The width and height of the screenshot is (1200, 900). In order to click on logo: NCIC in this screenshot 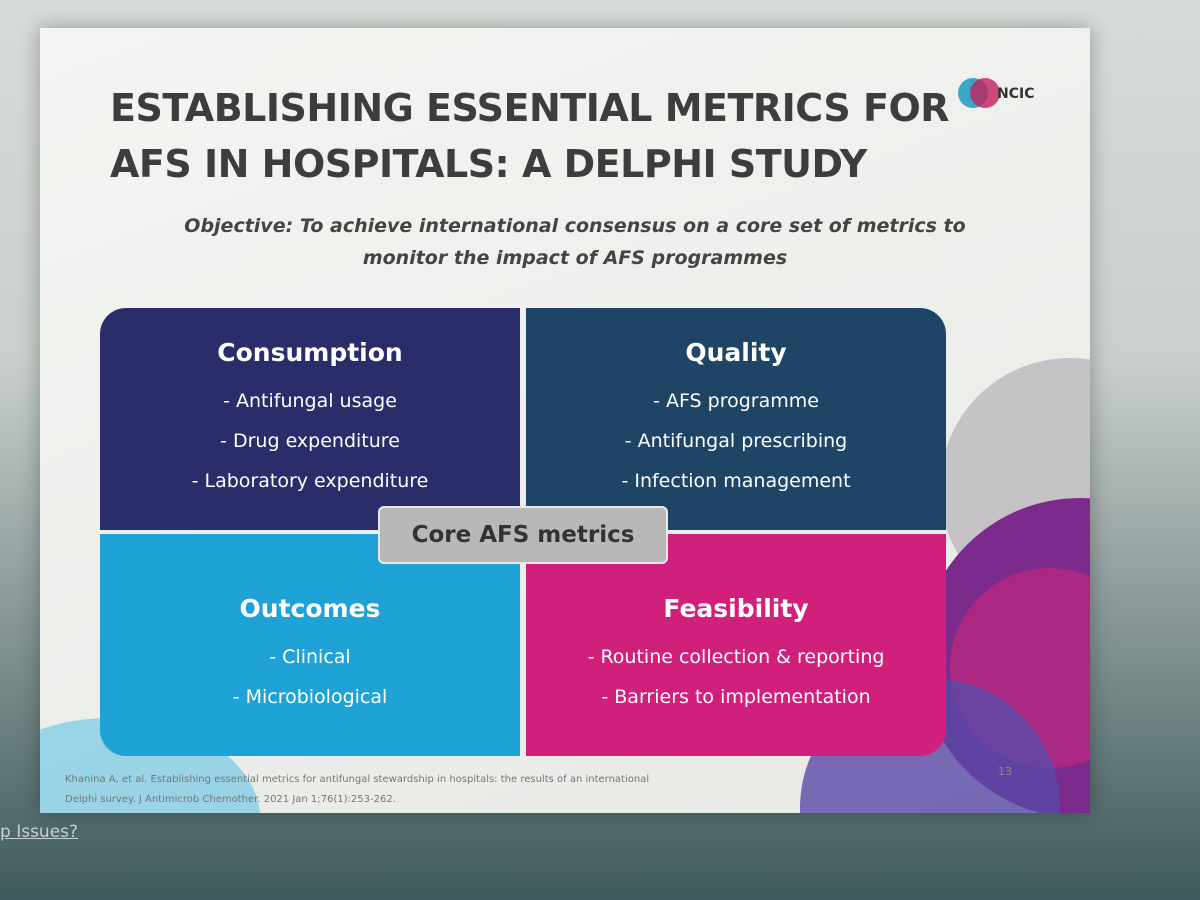, I will do `click(1016, 94)`.